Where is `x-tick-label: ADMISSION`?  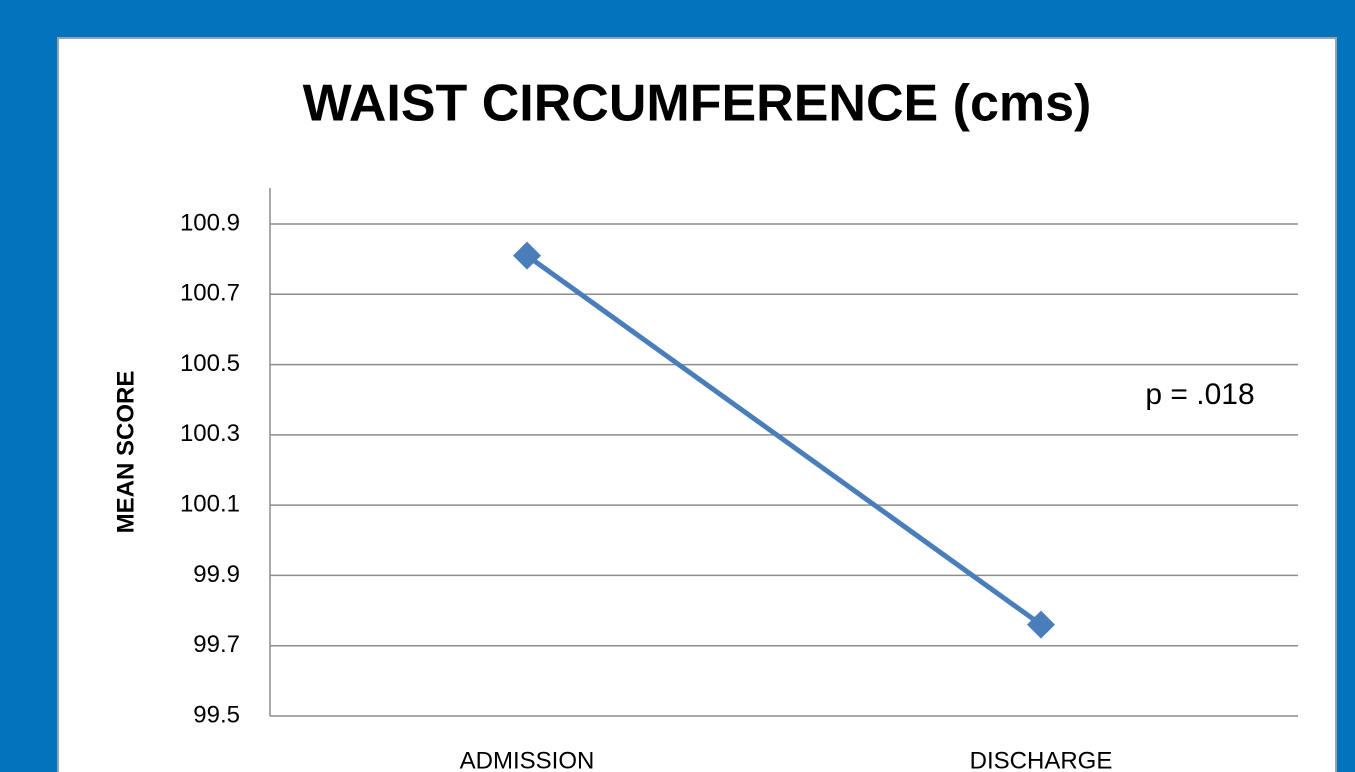
x-tick-label: ADMISSION is located at coordinates (527, 759).